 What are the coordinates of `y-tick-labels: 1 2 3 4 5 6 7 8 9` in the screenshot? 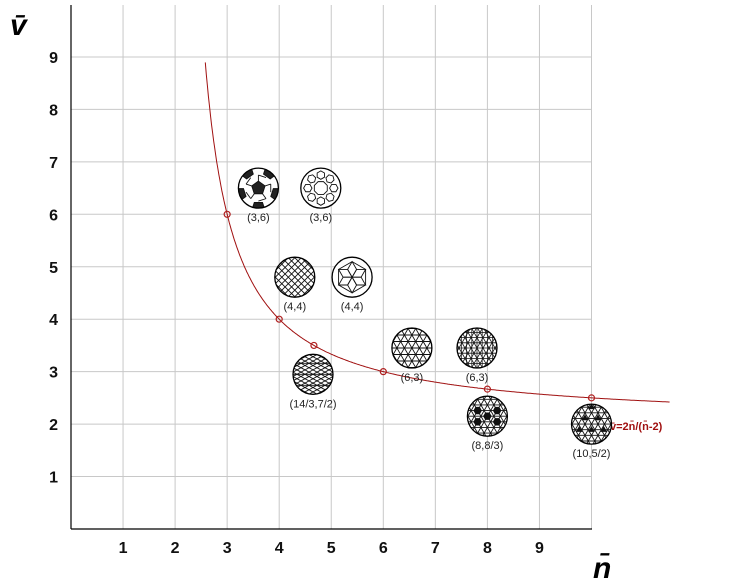 It's located at (53, 268).